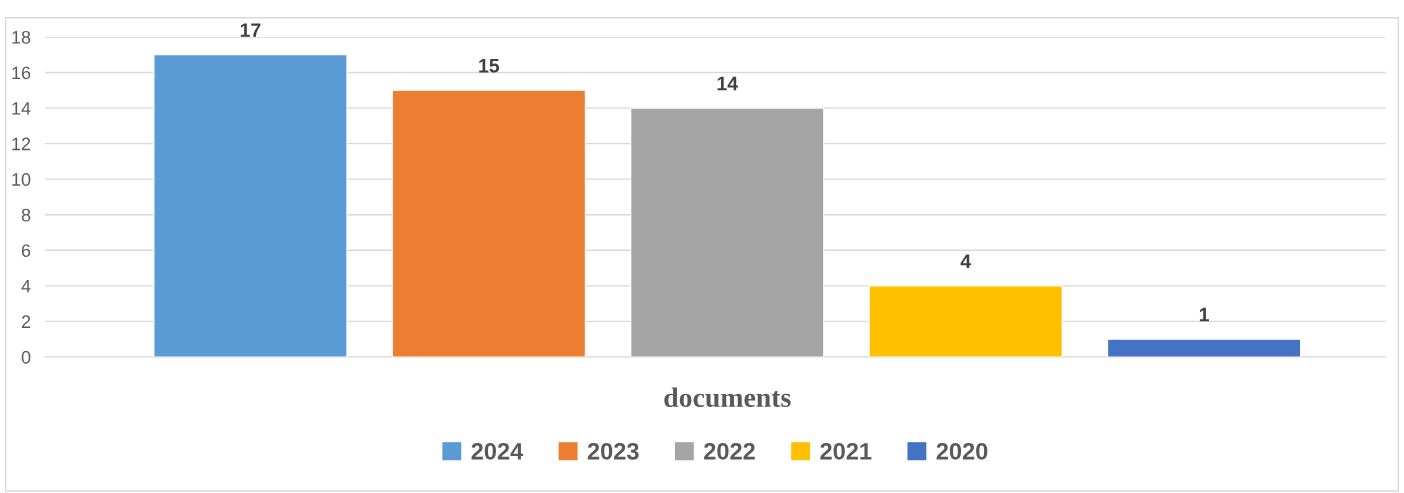 The height and width of the screenshot is (493, 1404). I want to click on y-tick-label: 8, so click(26, 215).